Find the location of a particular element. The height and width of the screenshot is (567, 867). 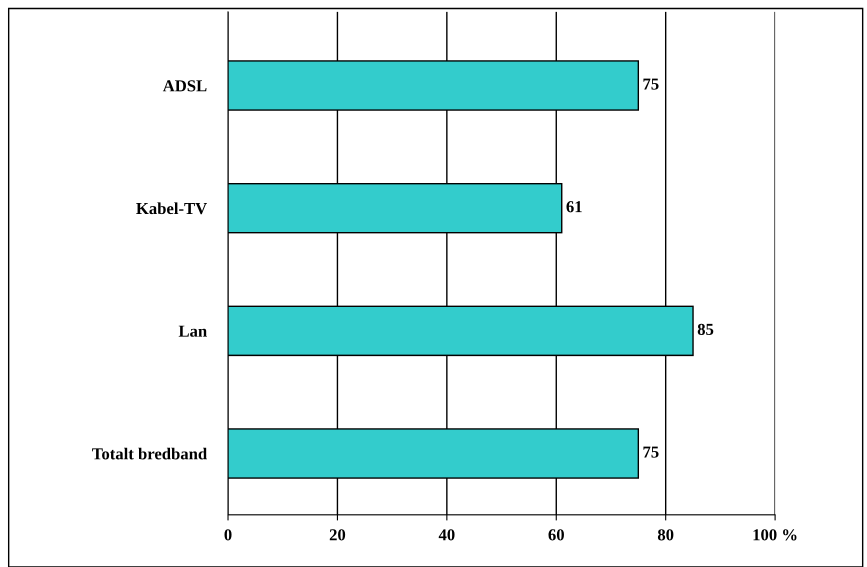

y-tick-label: Lan is located at coordinates (192, 331).